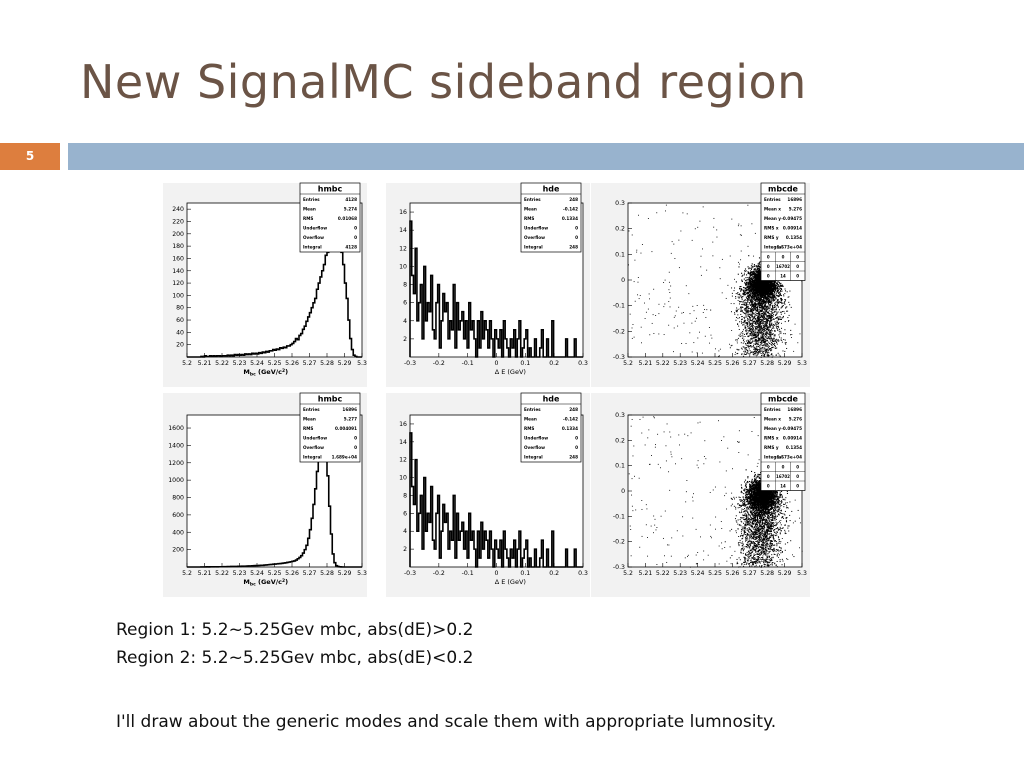 The width and height of the screenshot is (1024, 768). What do you see at coordinates (178, 209) in the screenshot?
I see `y-tick-label: 240` at bounding box center [178, 209].